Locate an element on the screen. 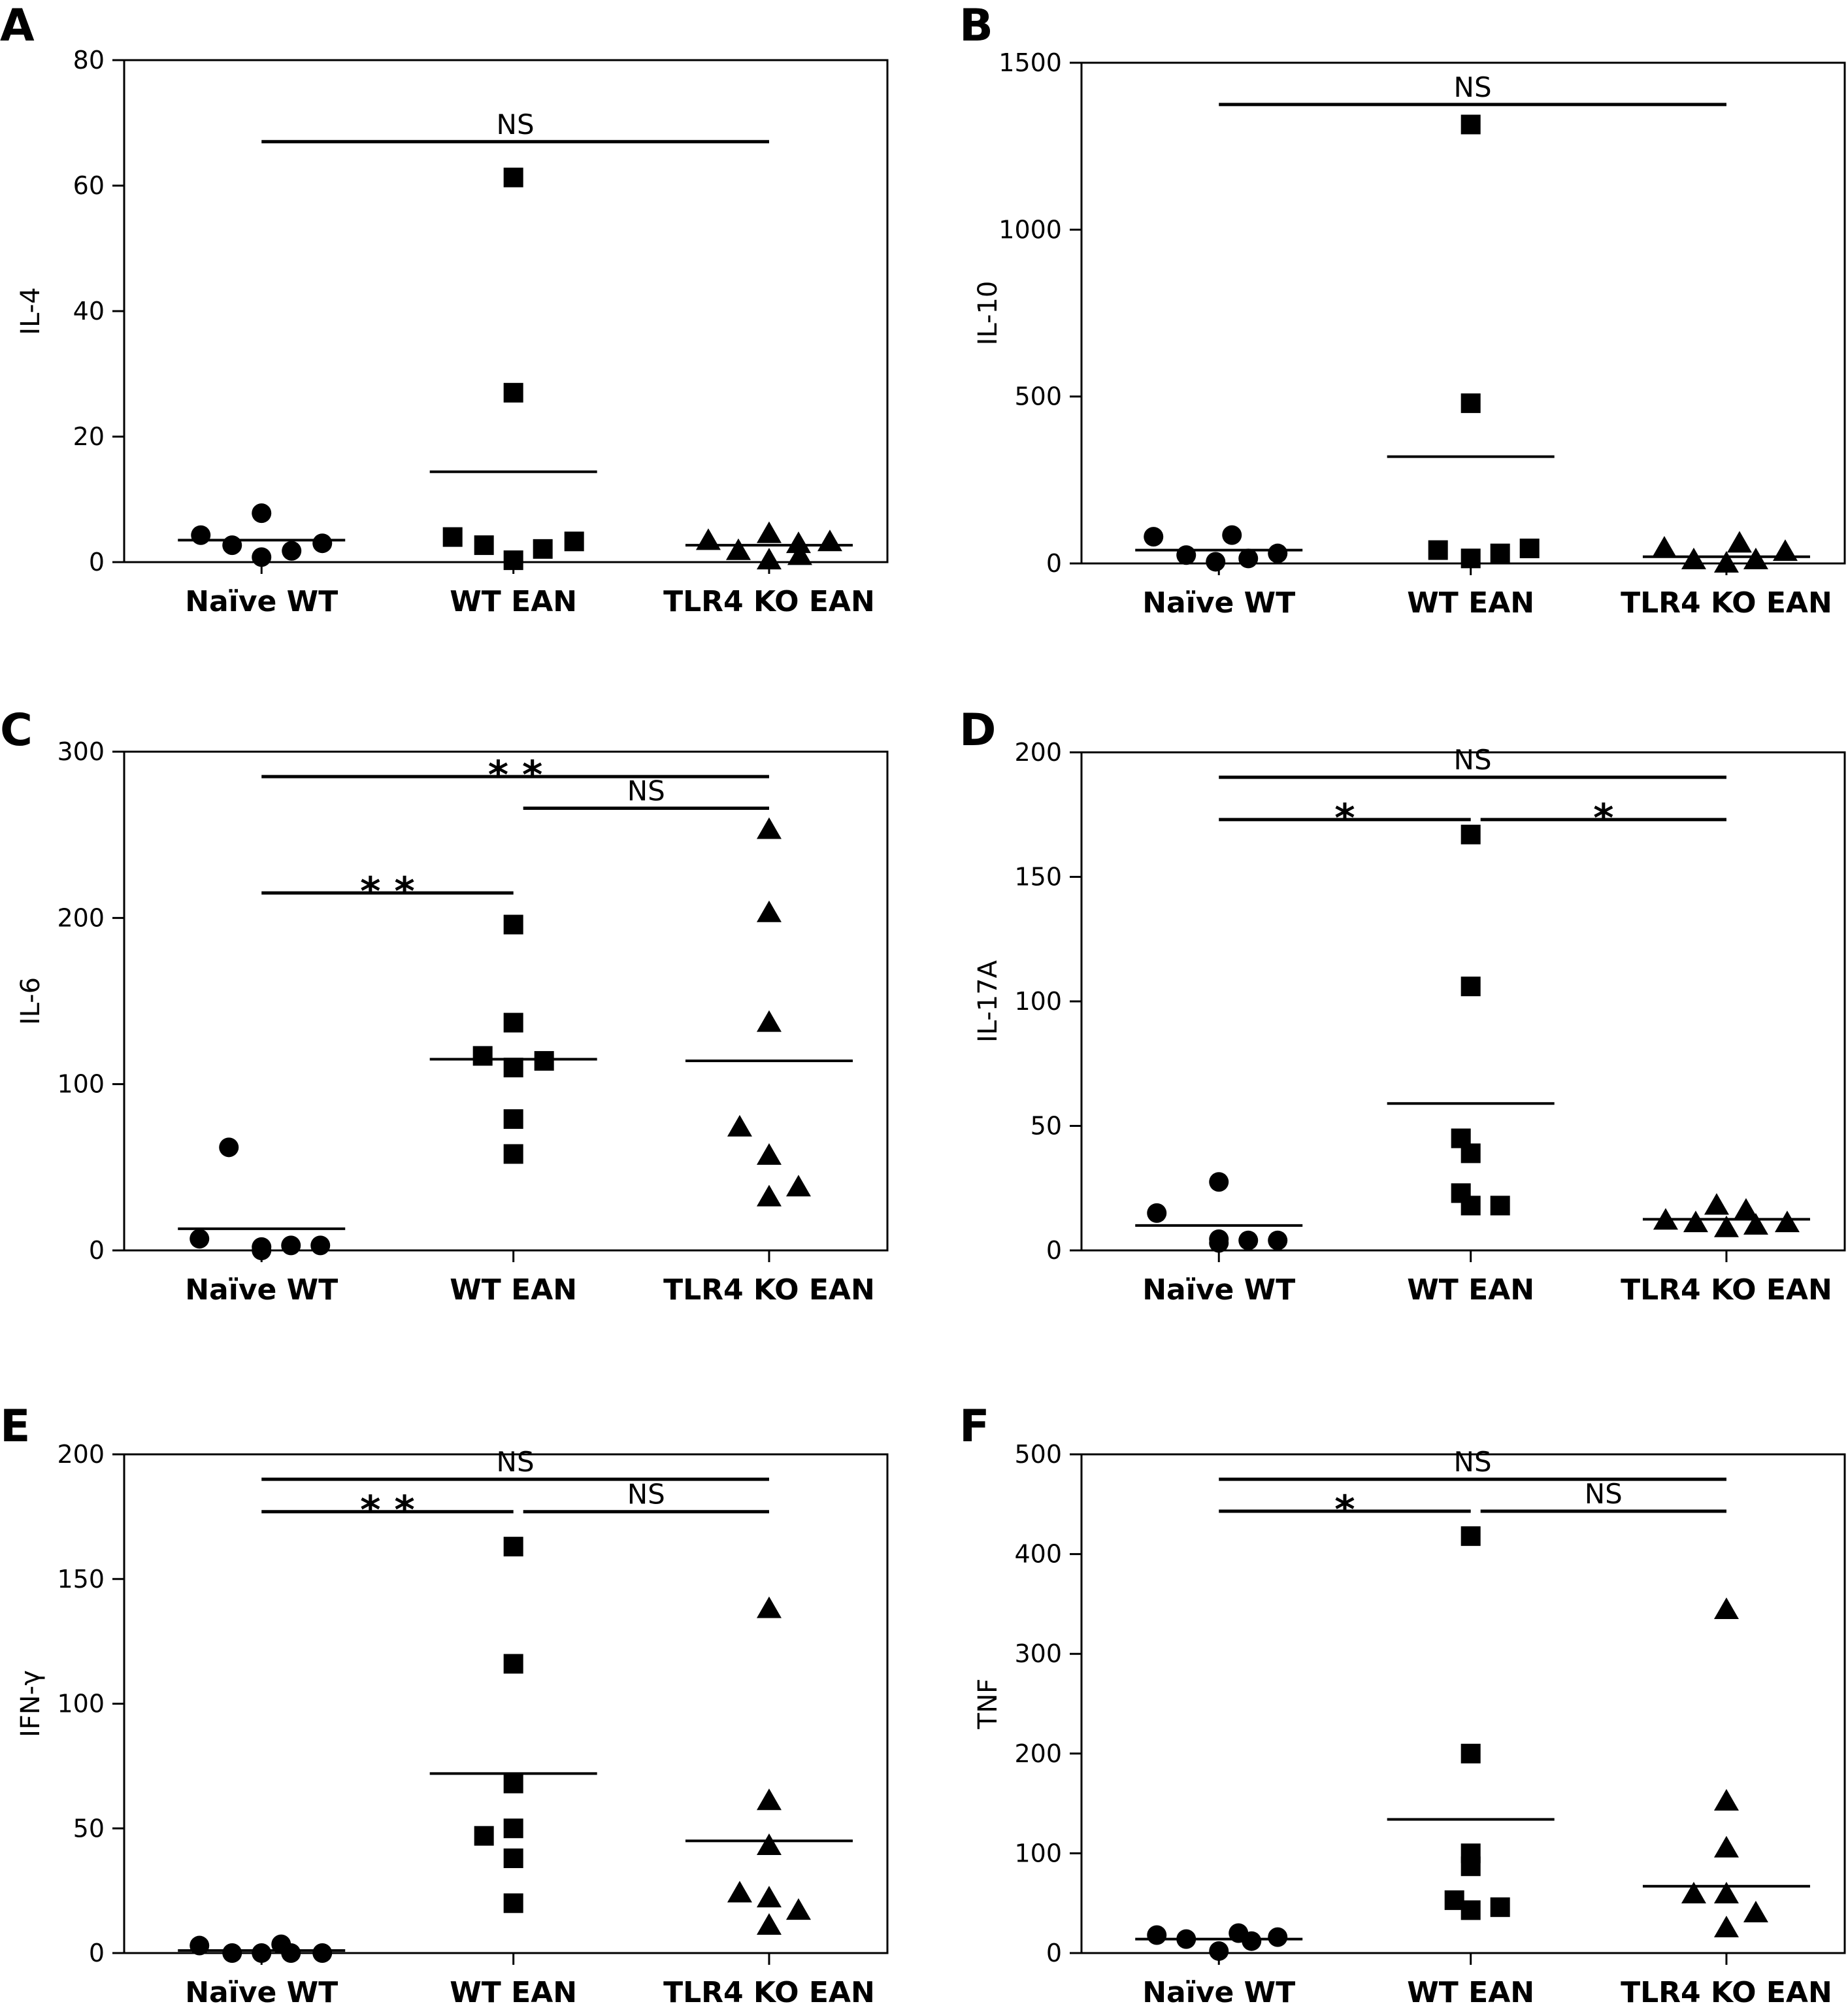 The width and height of the screenshot is (1848, 2006). y-tick-label: 400 is located at coordinates (1038, 1554).